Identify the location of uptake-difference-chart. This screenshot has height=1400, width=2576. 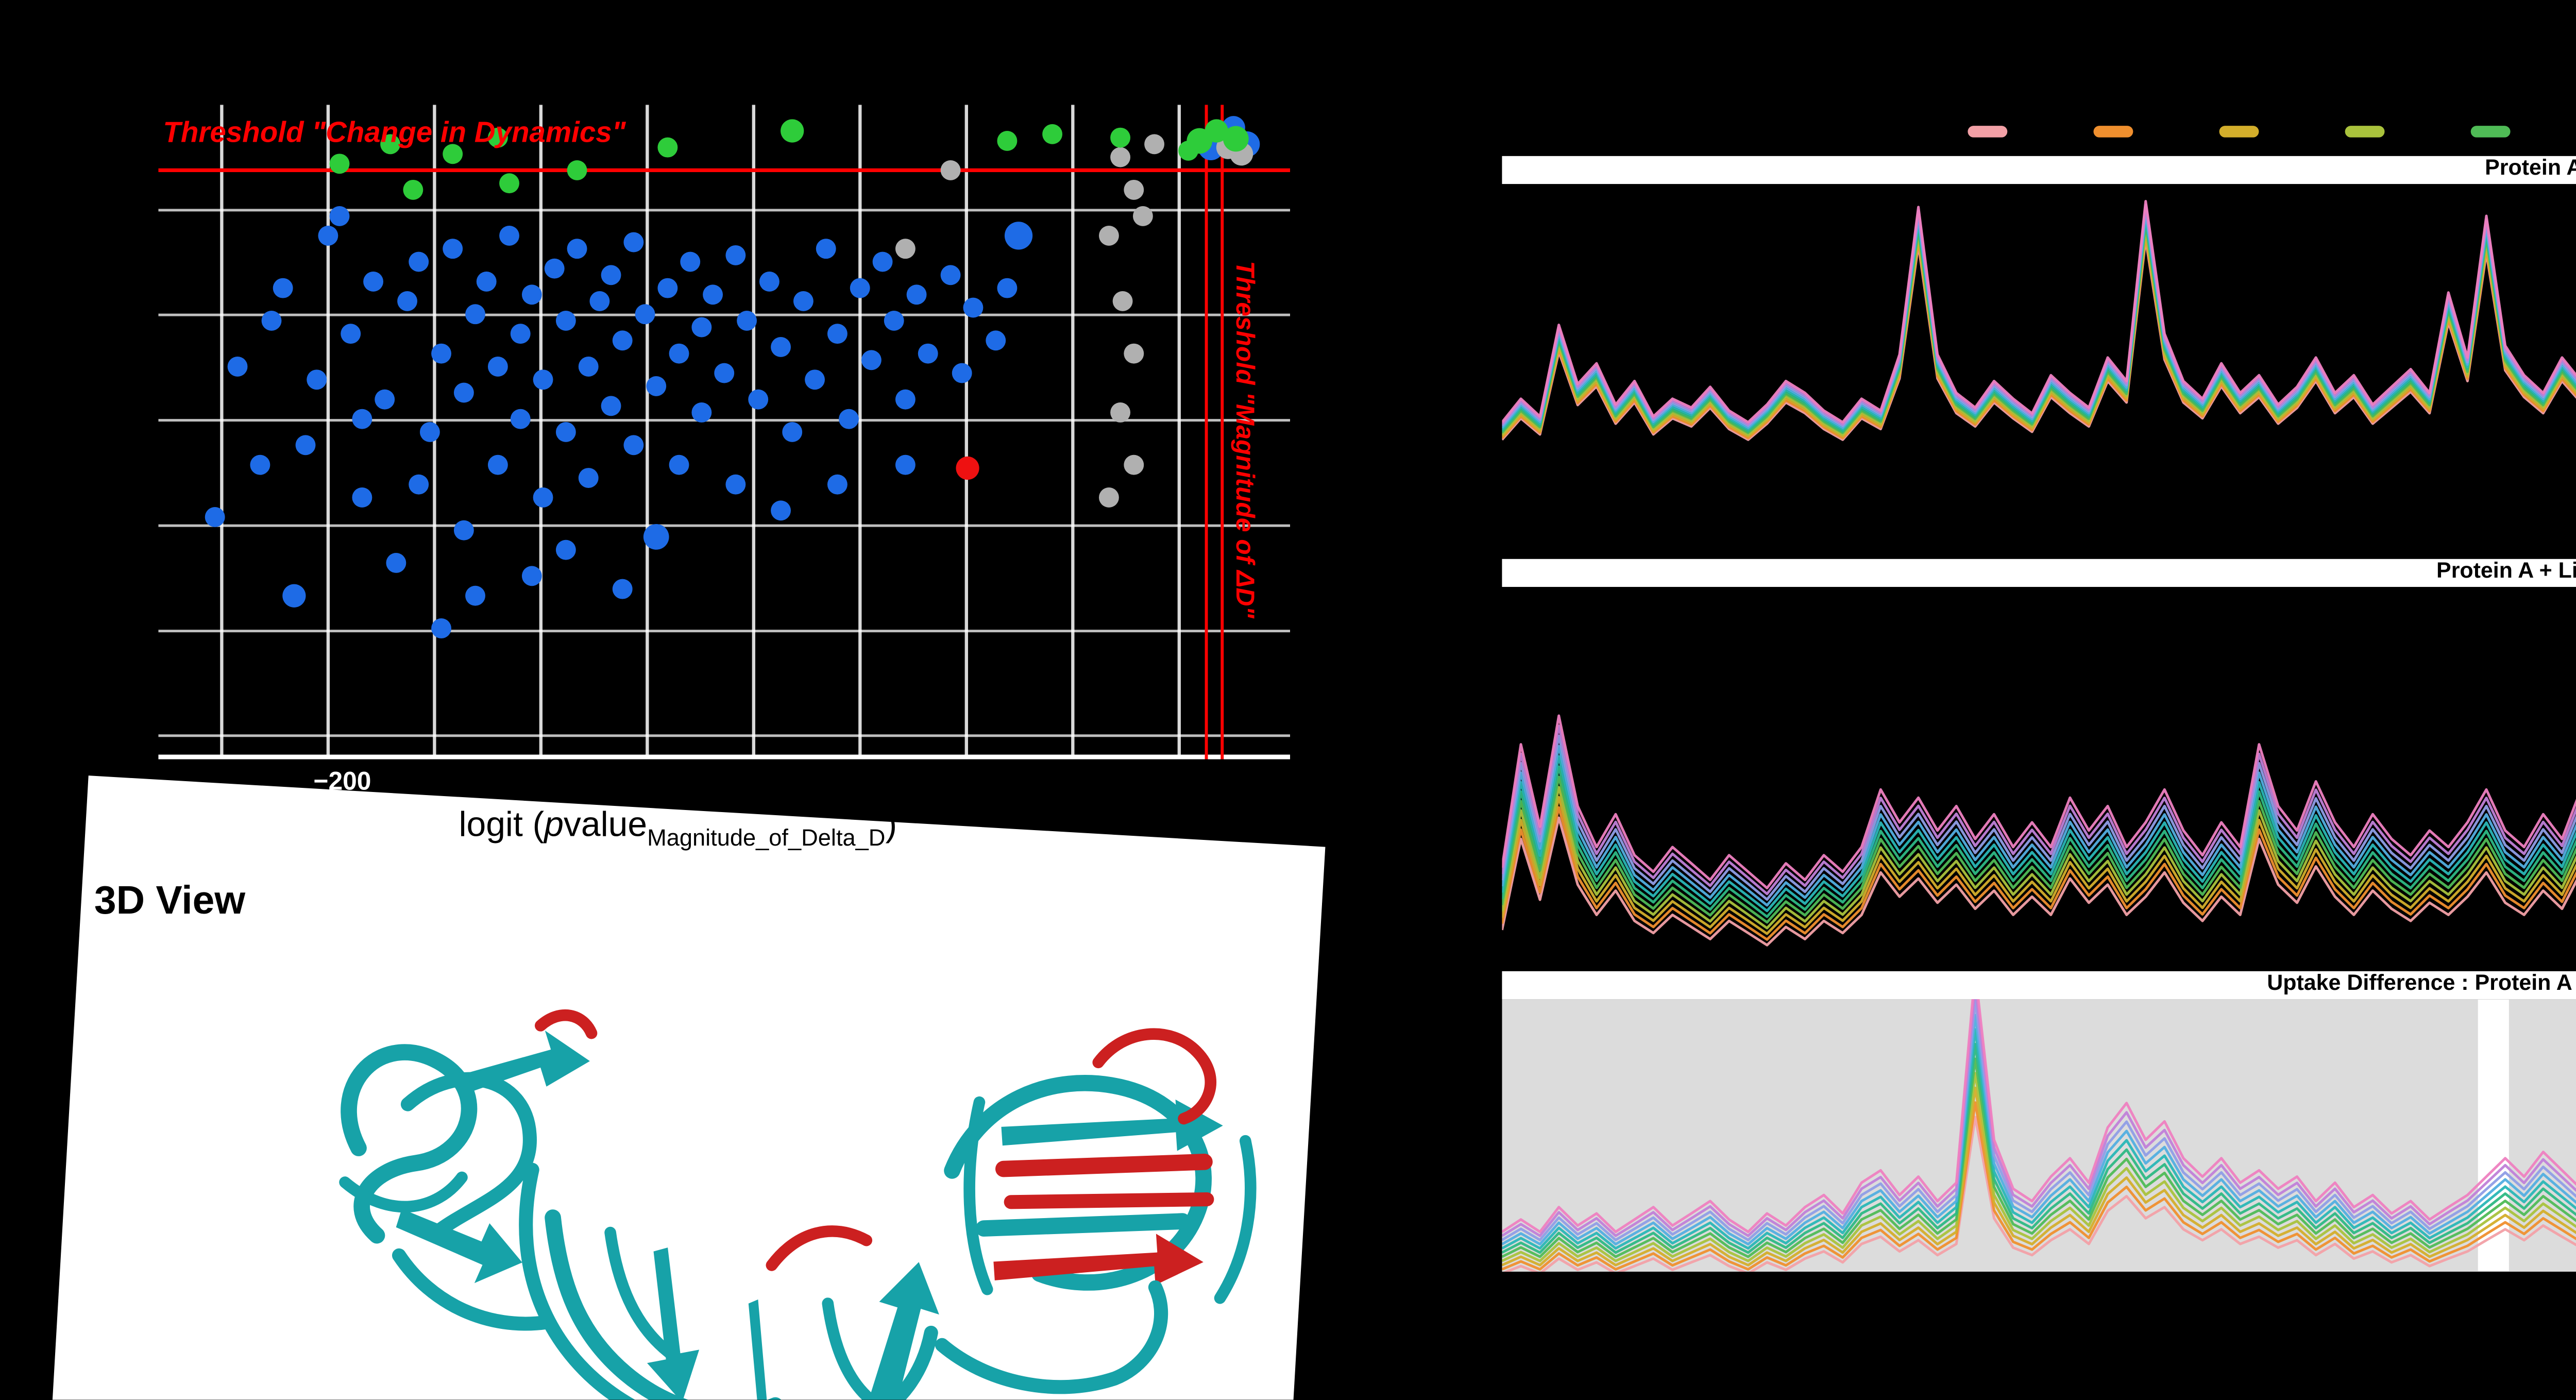
(2039, 1135).